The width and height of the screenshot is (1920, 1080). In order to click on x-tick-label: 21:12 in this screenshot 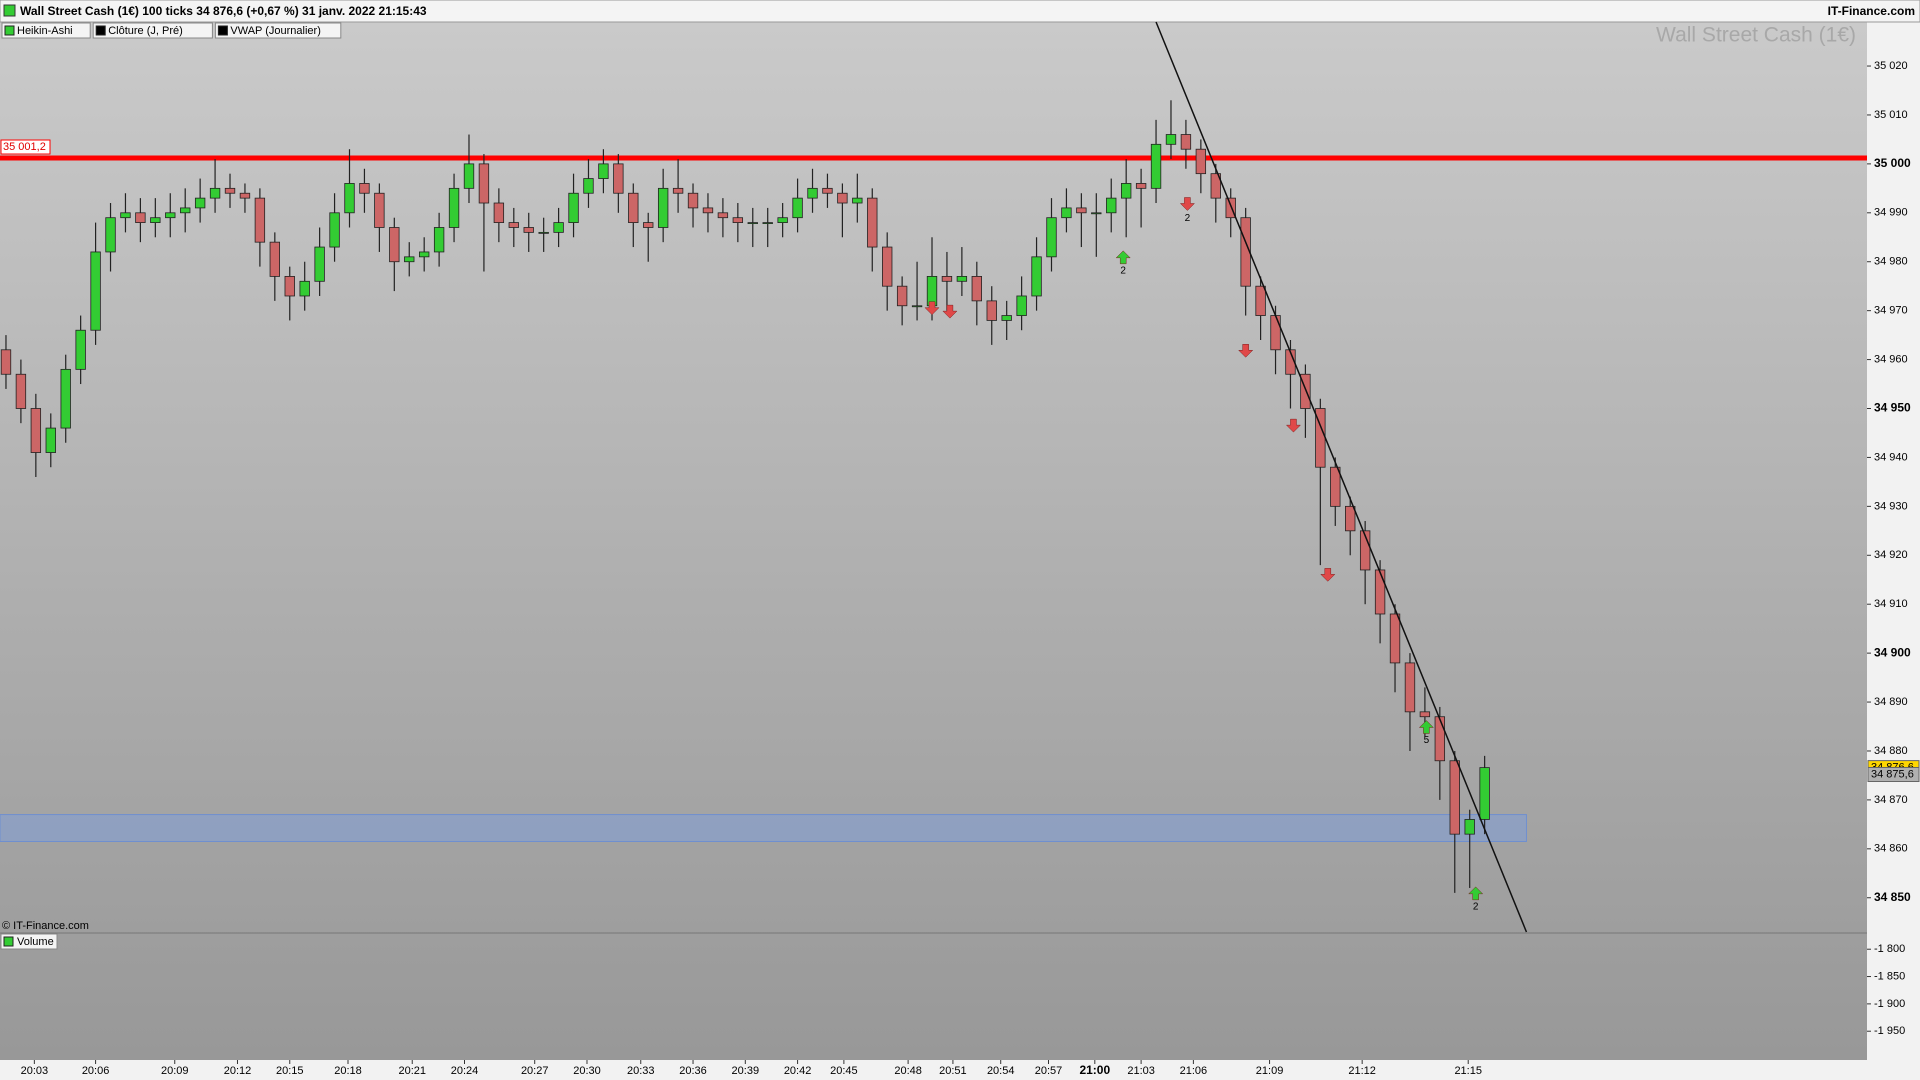, I will do `click(1362, 1071)`.